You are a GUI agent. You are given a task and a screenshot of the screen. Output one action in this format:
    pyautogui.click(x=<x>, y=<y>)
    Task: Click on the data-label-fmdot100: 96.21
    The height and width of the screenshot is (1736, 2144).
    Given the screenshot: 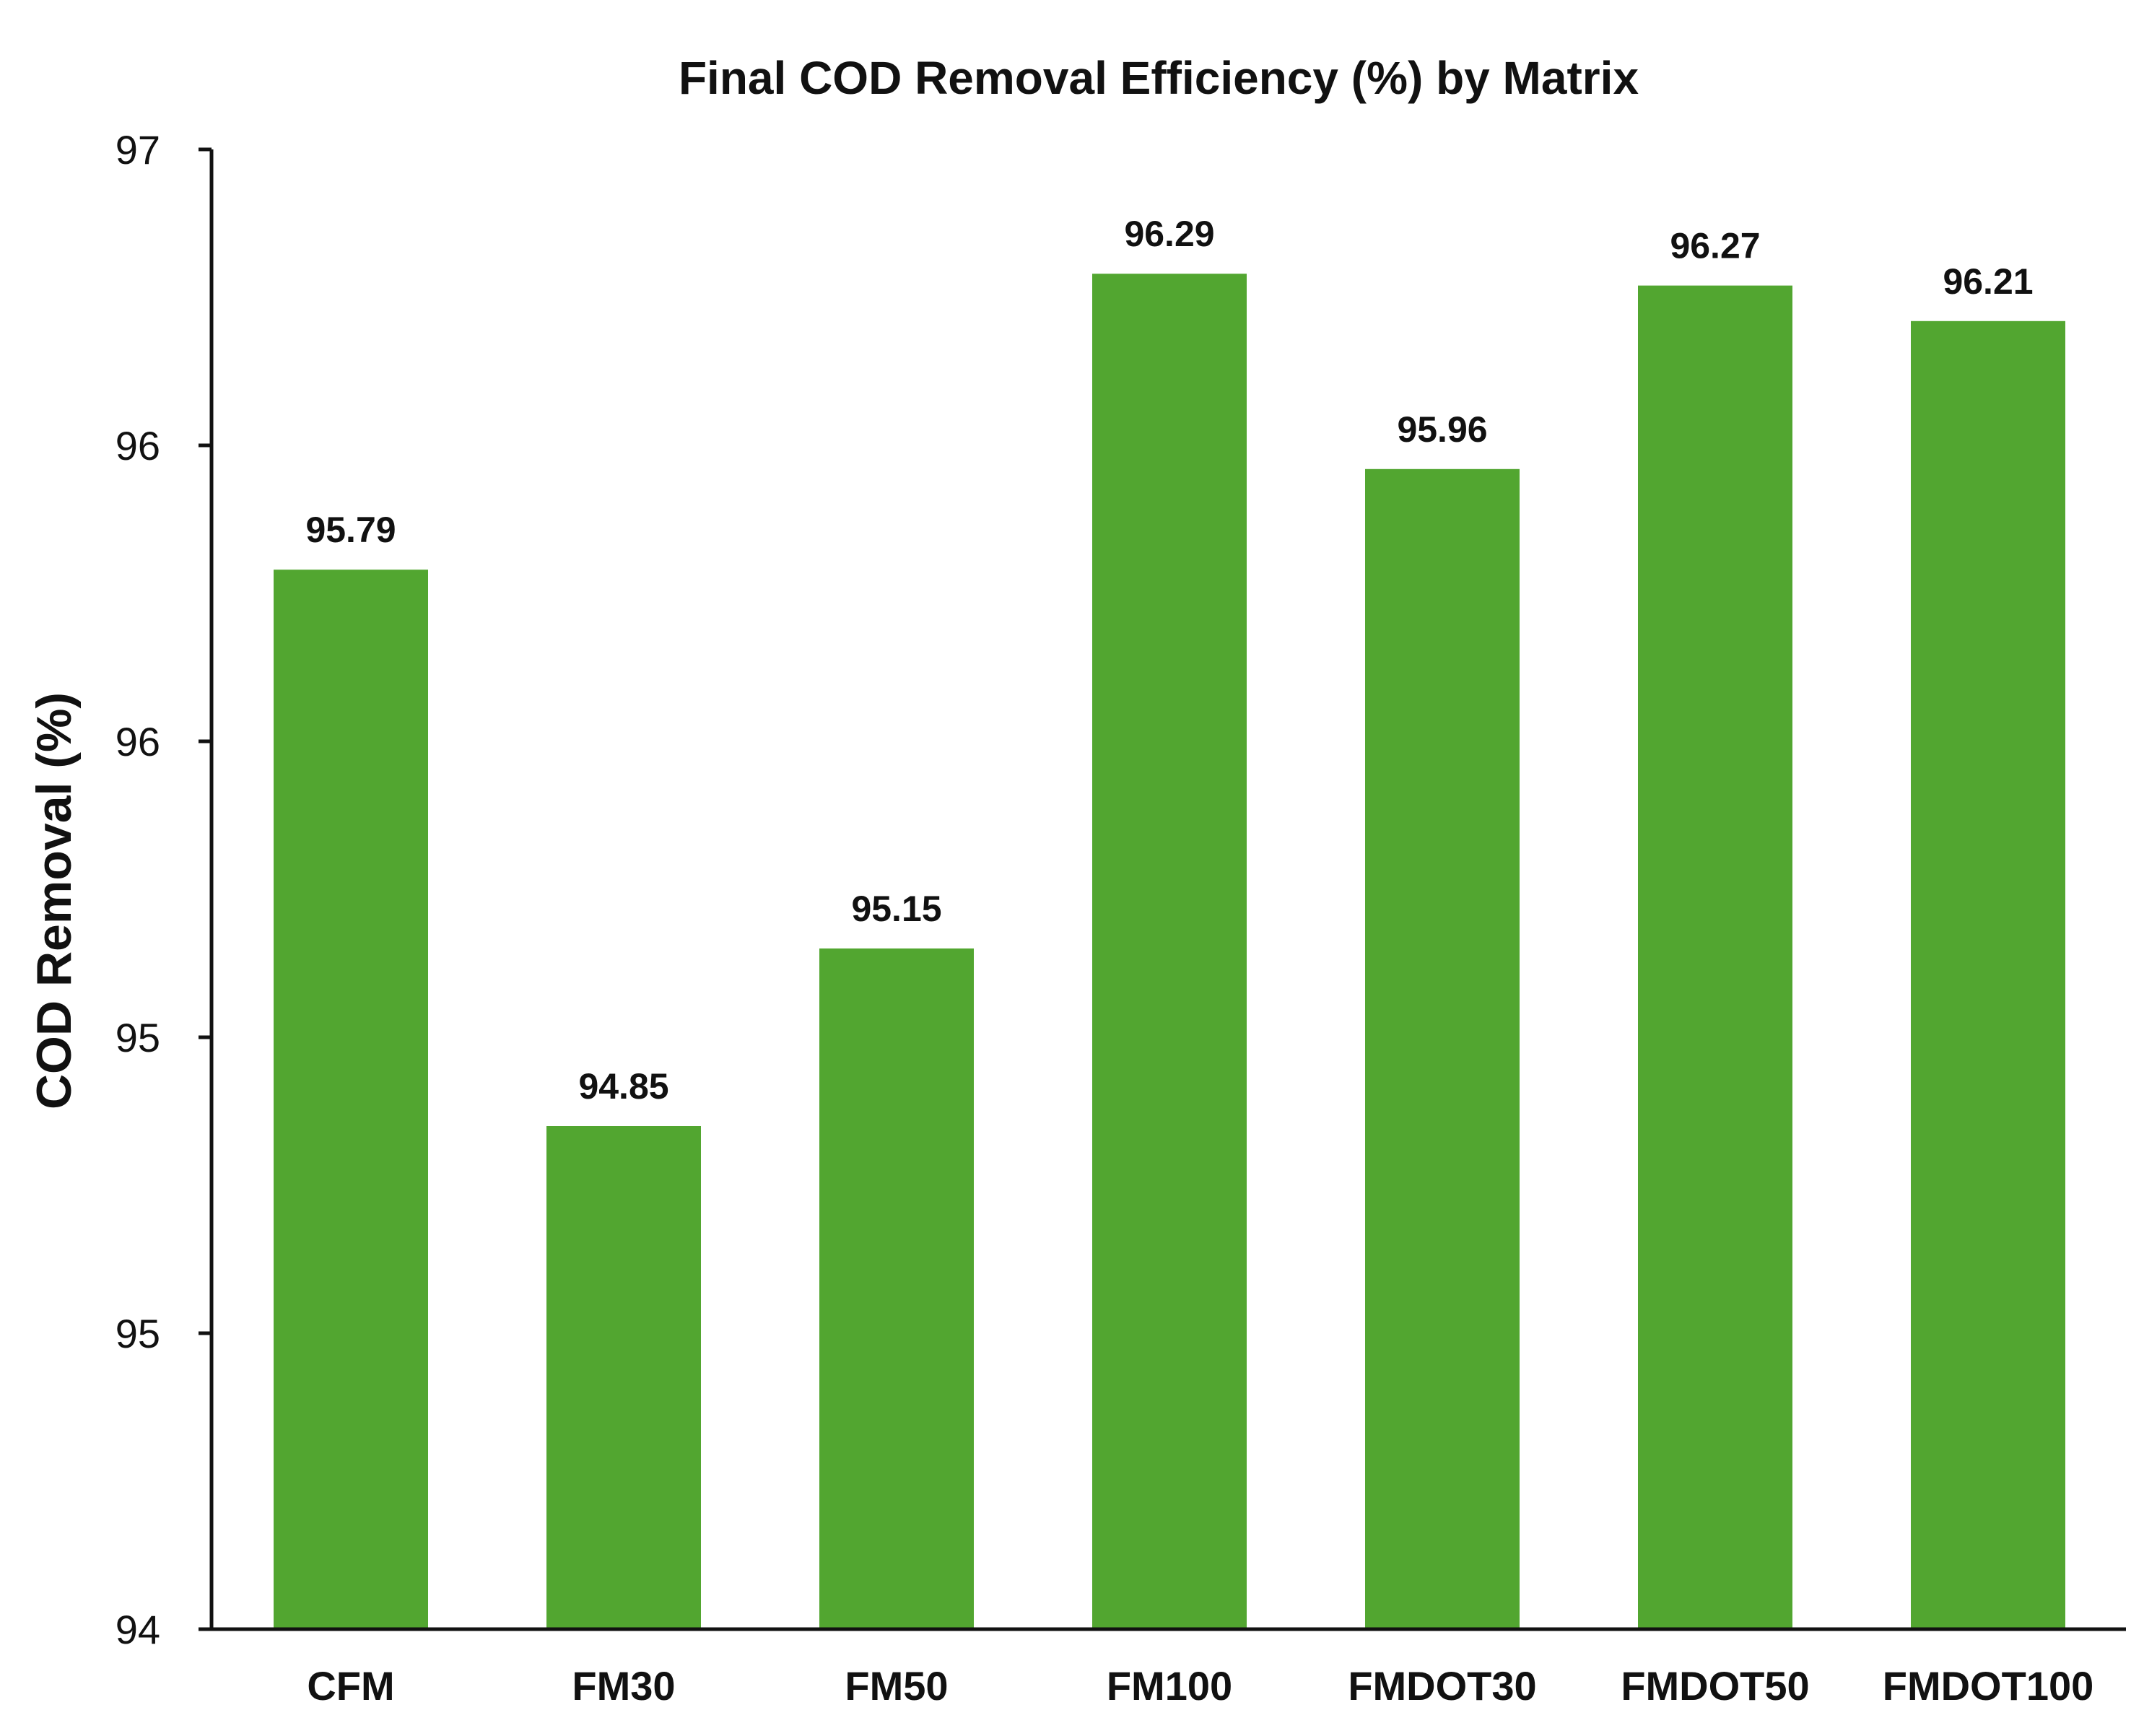 What is the action you would take?
    pyautogui.click(x=1988, y=281)
    